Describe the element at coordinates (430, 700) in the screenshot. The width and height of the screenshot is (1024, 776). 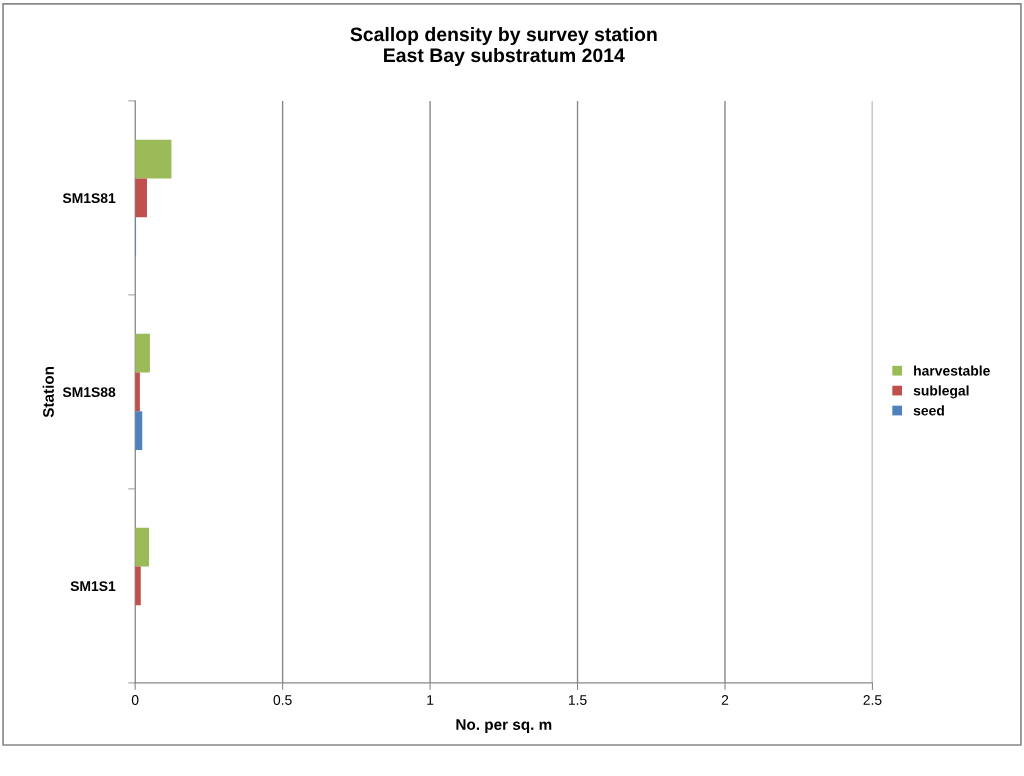
I see `x-tick-label: 1` at that location.